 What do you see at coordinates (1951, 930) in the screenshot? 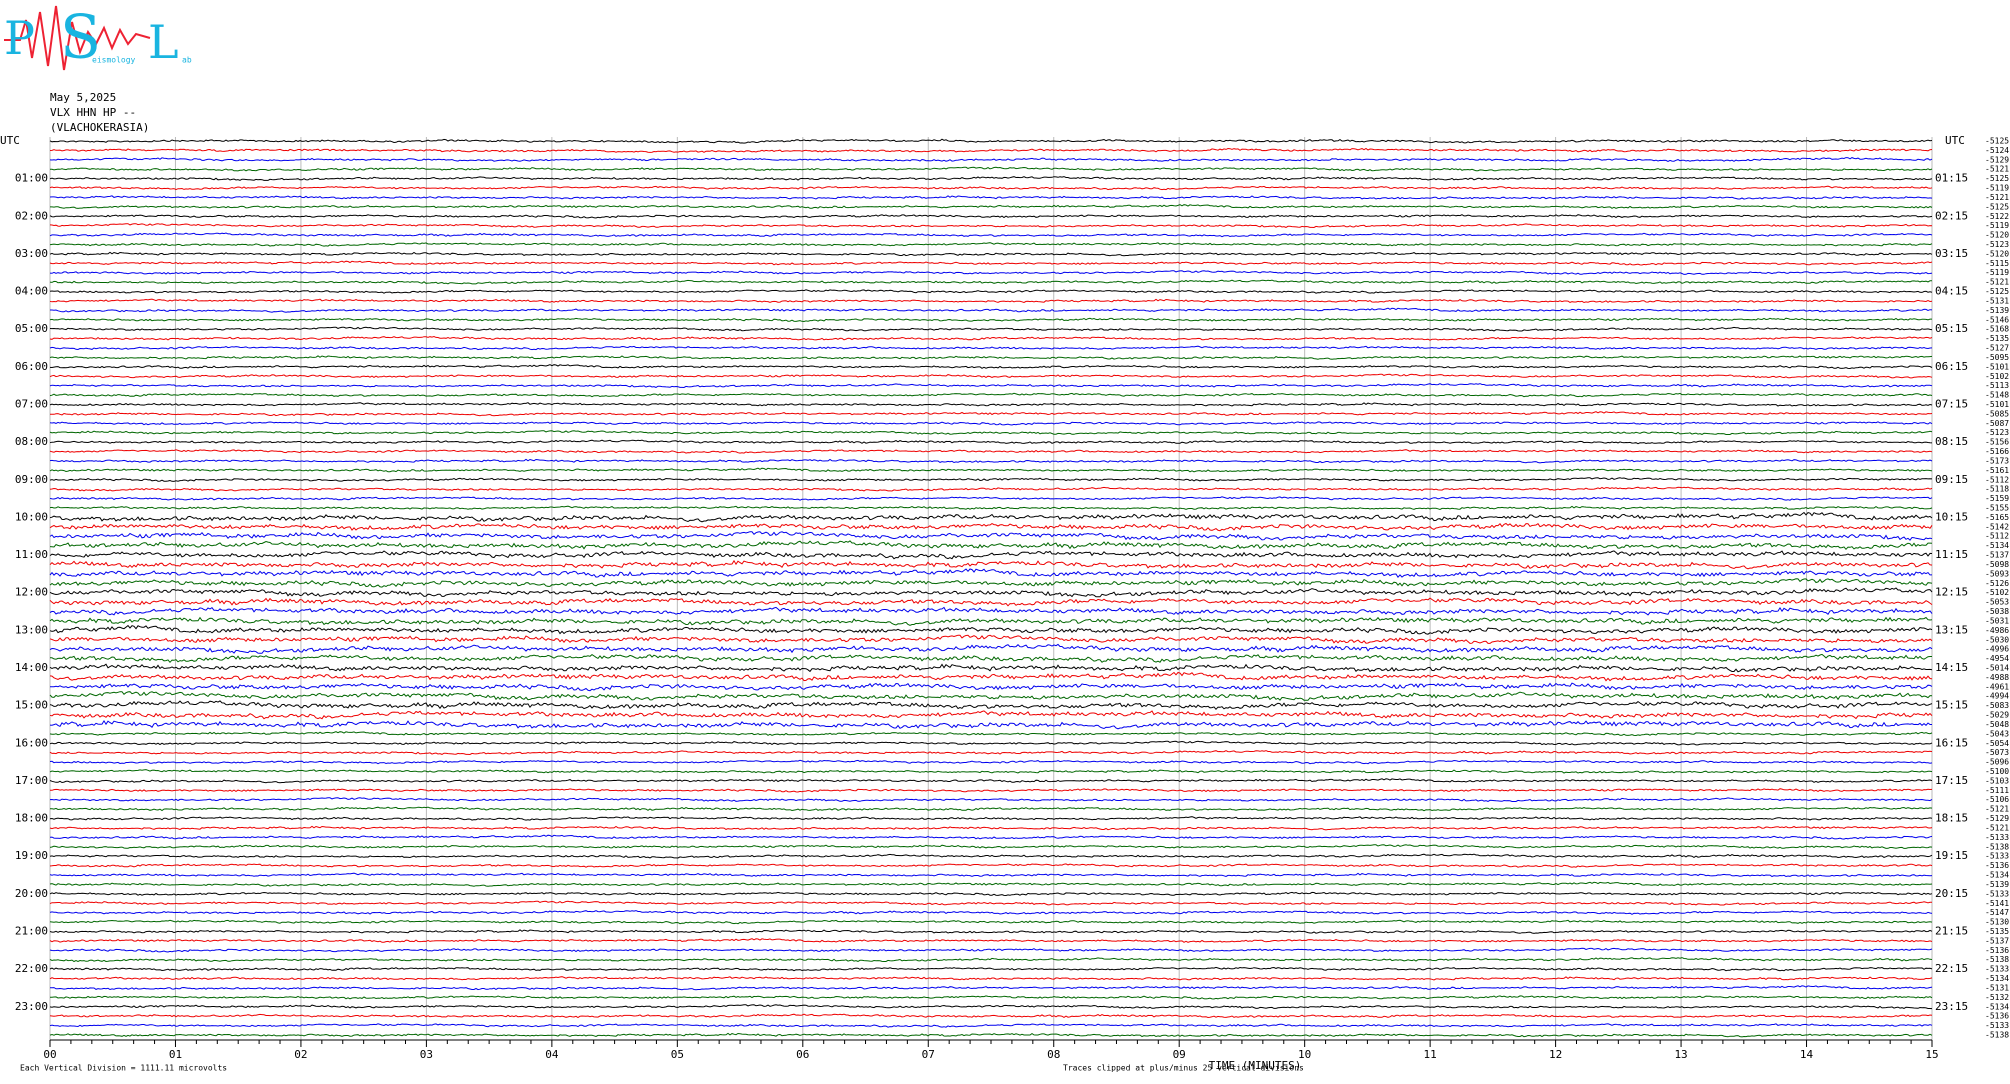
I see `right-hour-label: 21:15` at bounding box center [1951, 930].